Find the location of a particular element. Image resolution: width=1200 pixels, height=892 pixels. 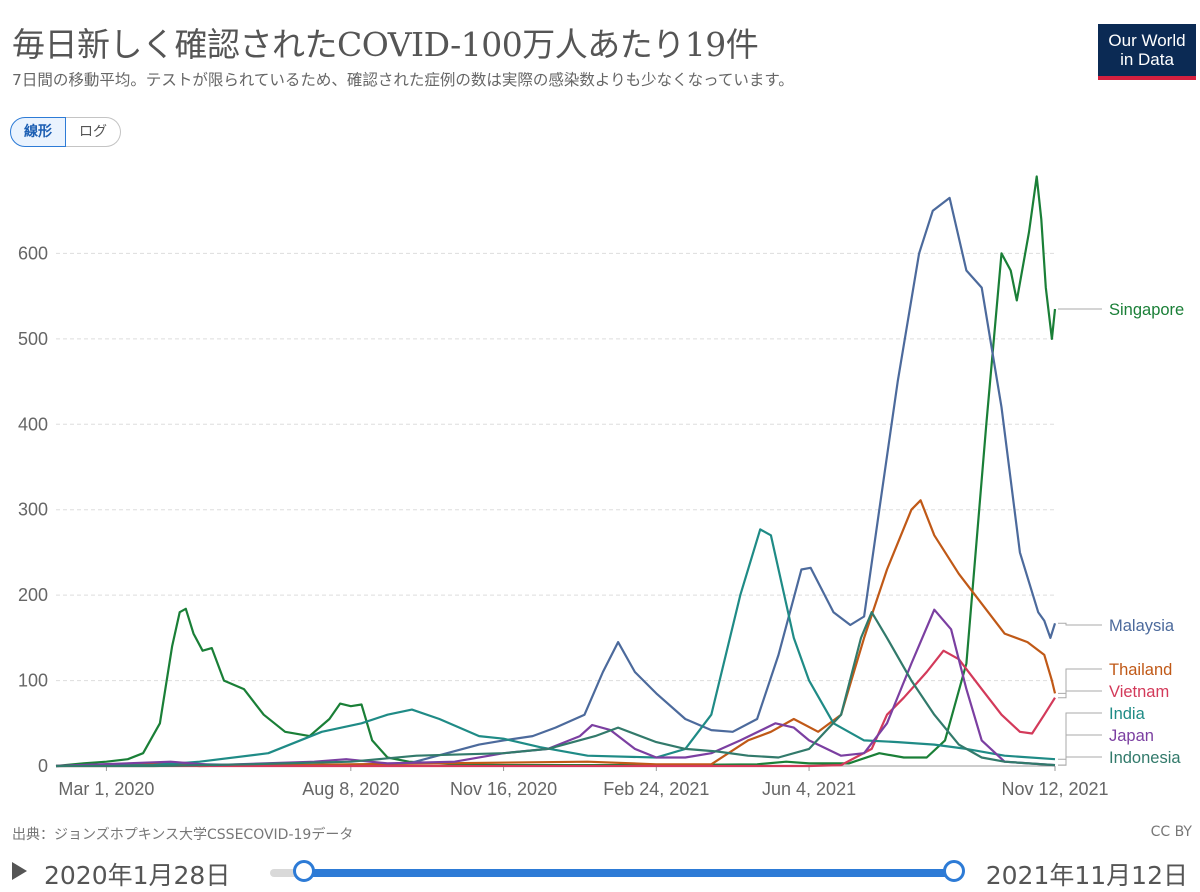

series-line-vietnam is located at coordinates (556, 708).